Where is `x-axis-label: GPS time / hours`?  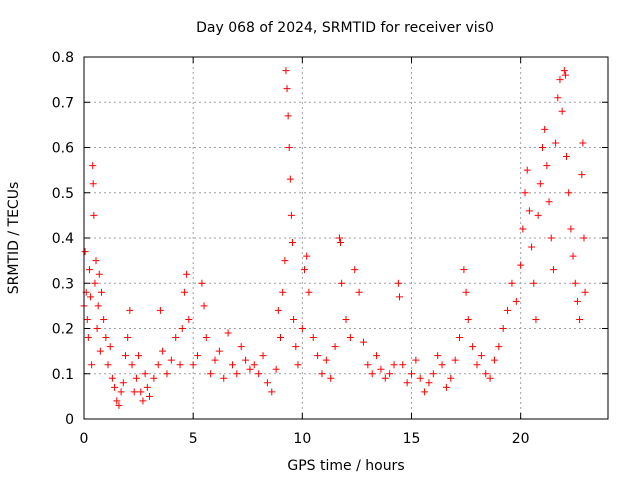 x-axis-label: GPS time / hours is located at coordinates (345, 466).